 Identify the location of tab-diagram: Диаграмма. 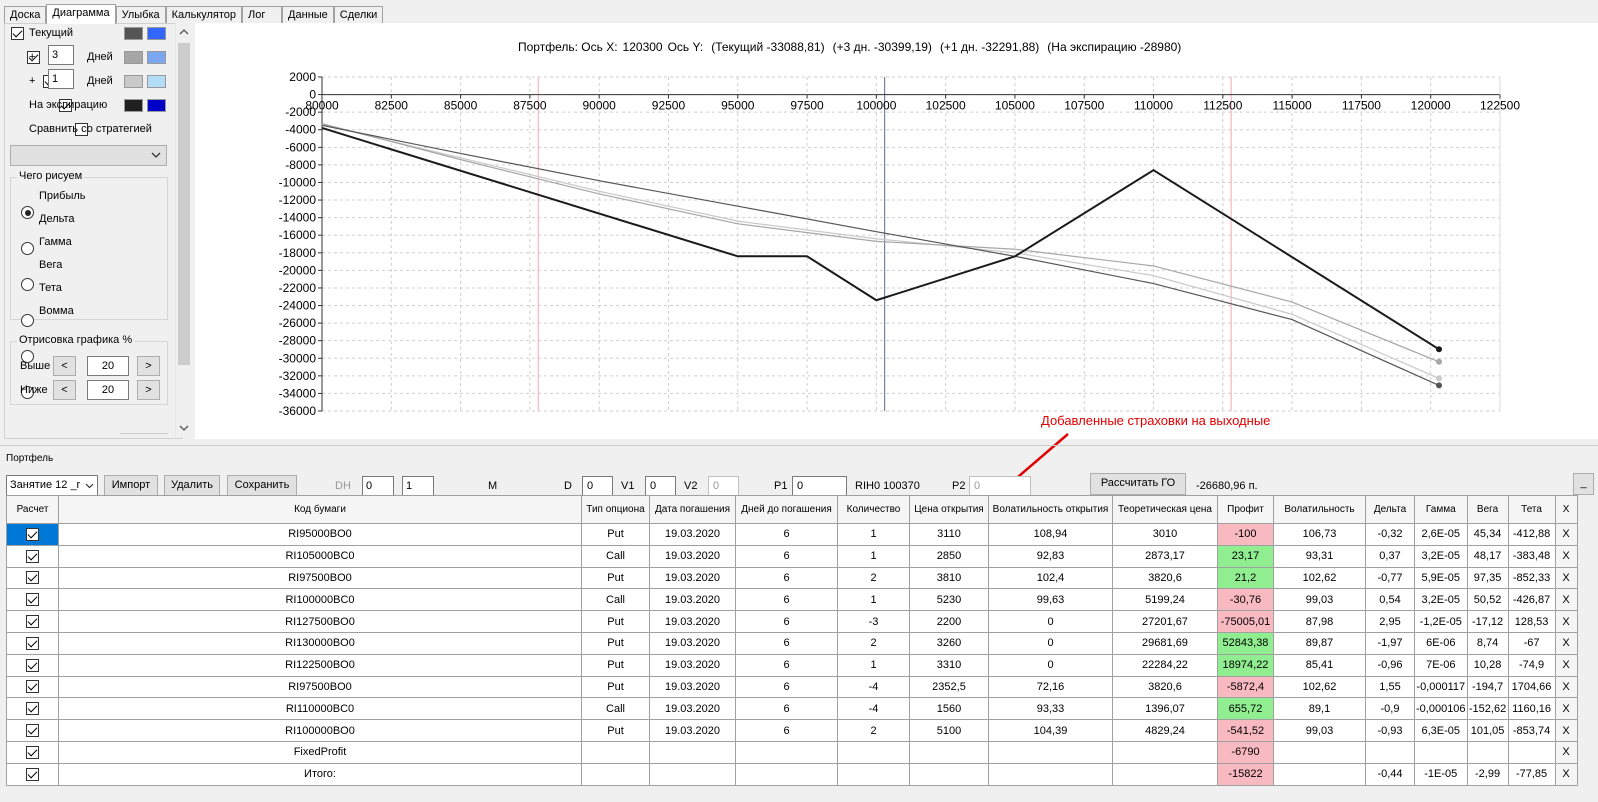
(81, 14).